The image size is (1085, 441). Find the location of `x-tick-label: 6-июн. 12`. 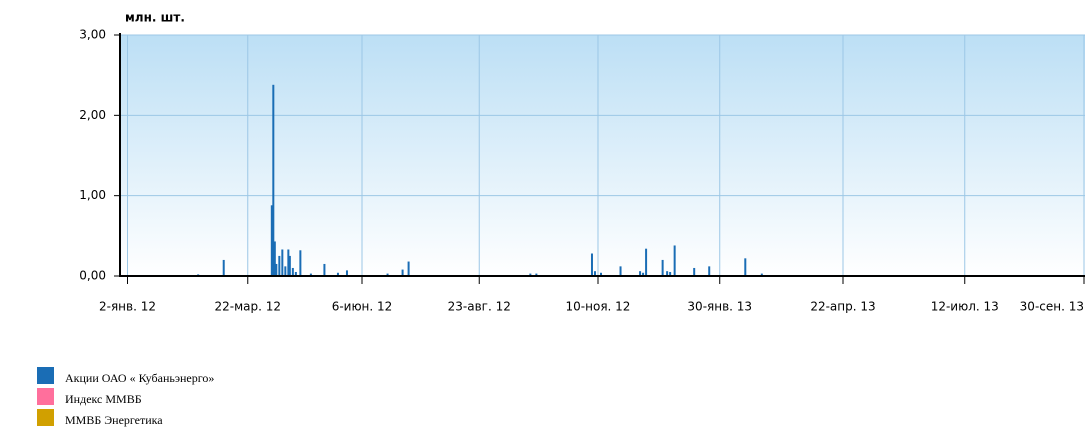

x-tick-label: 6-июн. 12 is located at coordinates (362, 307).